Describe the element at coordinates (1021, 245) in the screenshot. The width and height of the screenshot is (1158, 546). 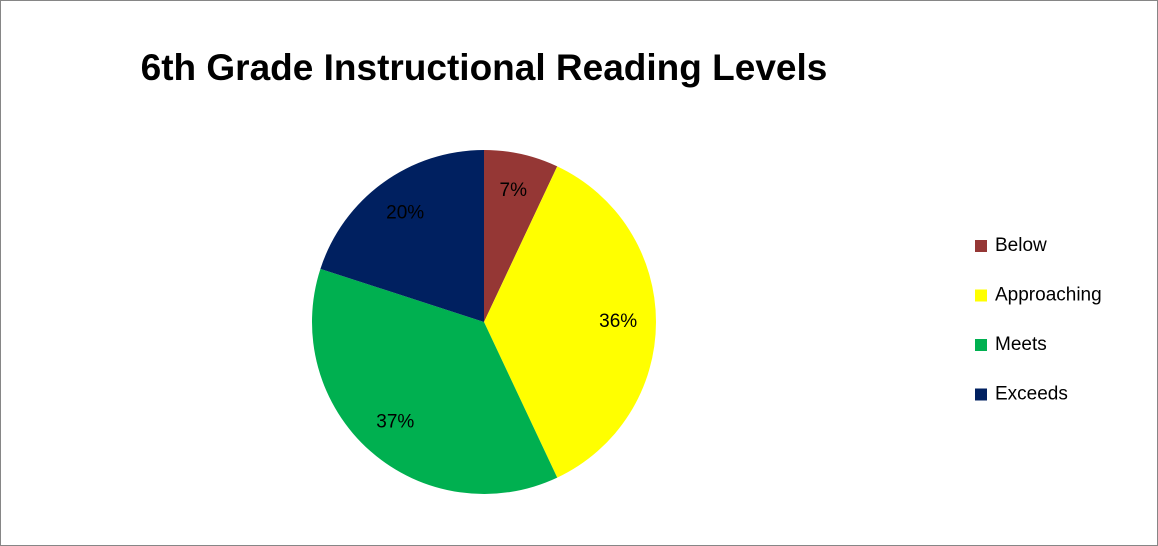
I see `legend-label: Below` at that location.